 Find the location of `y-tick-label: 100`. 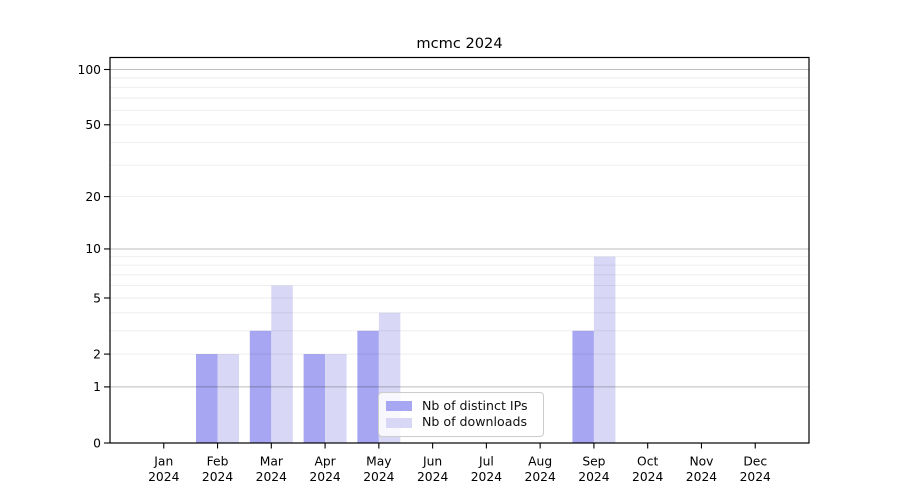

y-tick-label: 100 is located at coordinates (89, 70).